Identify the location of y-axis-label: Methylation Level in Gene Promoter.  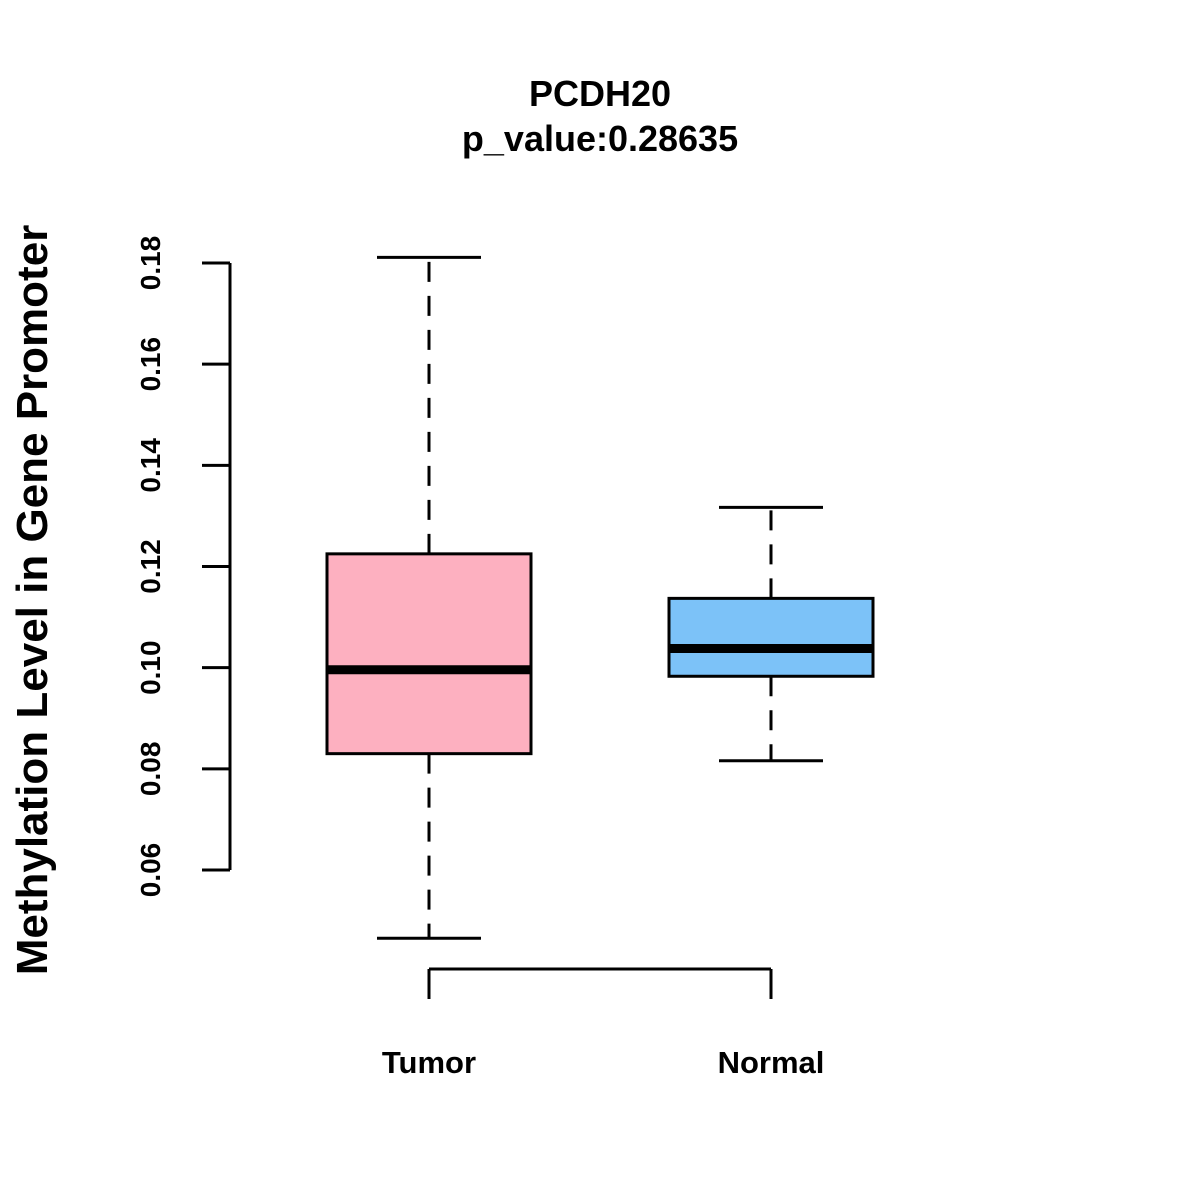
(32, 600).